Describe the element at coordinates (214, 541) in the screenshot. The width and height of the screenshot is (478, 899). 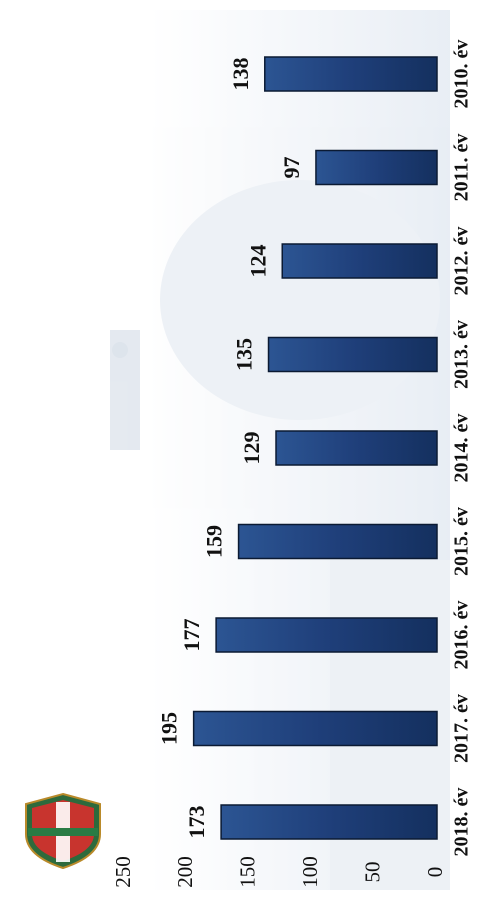
I see `bar-value-label: 159` at that location.